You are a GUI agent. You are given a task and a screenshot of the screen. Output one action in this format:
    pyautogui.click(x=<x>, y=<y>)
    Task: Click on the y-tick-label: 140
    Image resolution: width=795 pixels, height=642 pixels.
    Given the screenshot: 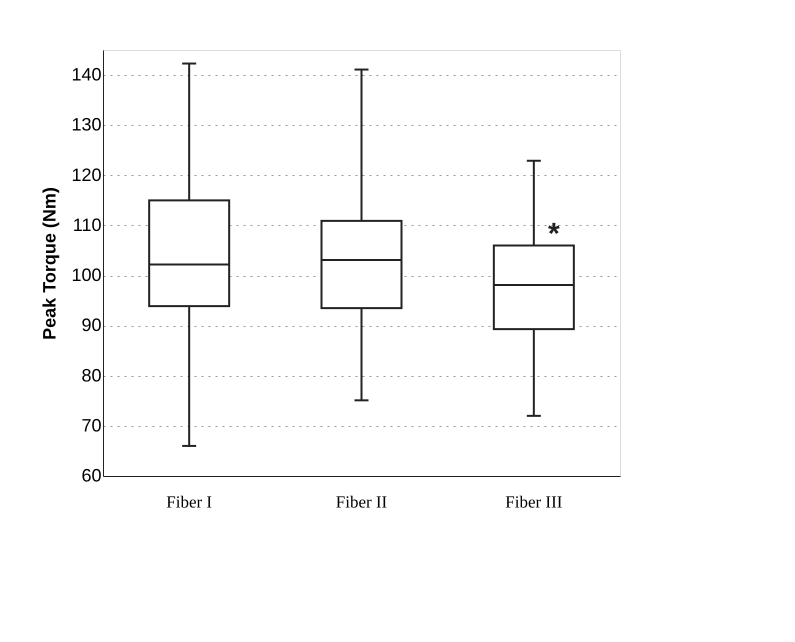 What is the action you would take?
    pyautogui.click(x=86, y=74)
    